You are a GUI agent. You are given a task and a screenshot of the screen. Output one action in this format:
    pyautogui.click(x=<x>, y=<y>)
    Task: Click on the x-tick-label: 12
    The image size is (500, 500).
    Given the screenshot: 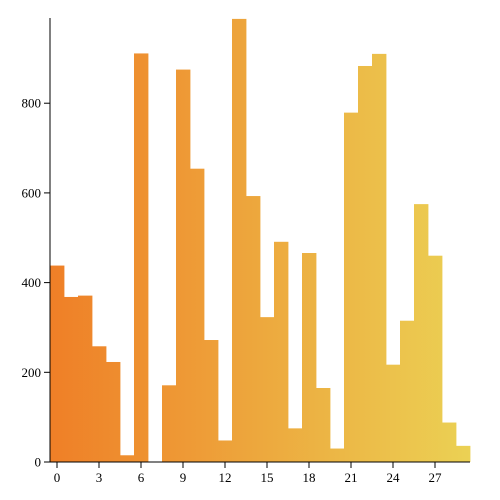 What is the action you would take?
    pyautogui.click(x=225, y=477)
    